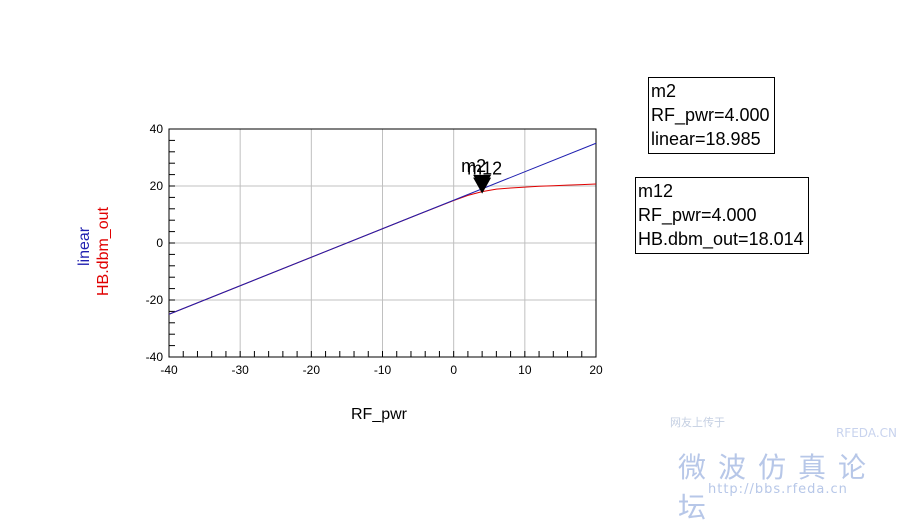  Describe the element at coordinates (312, 370) in the screenshot. I see `x-tick-label: -20` at that location.